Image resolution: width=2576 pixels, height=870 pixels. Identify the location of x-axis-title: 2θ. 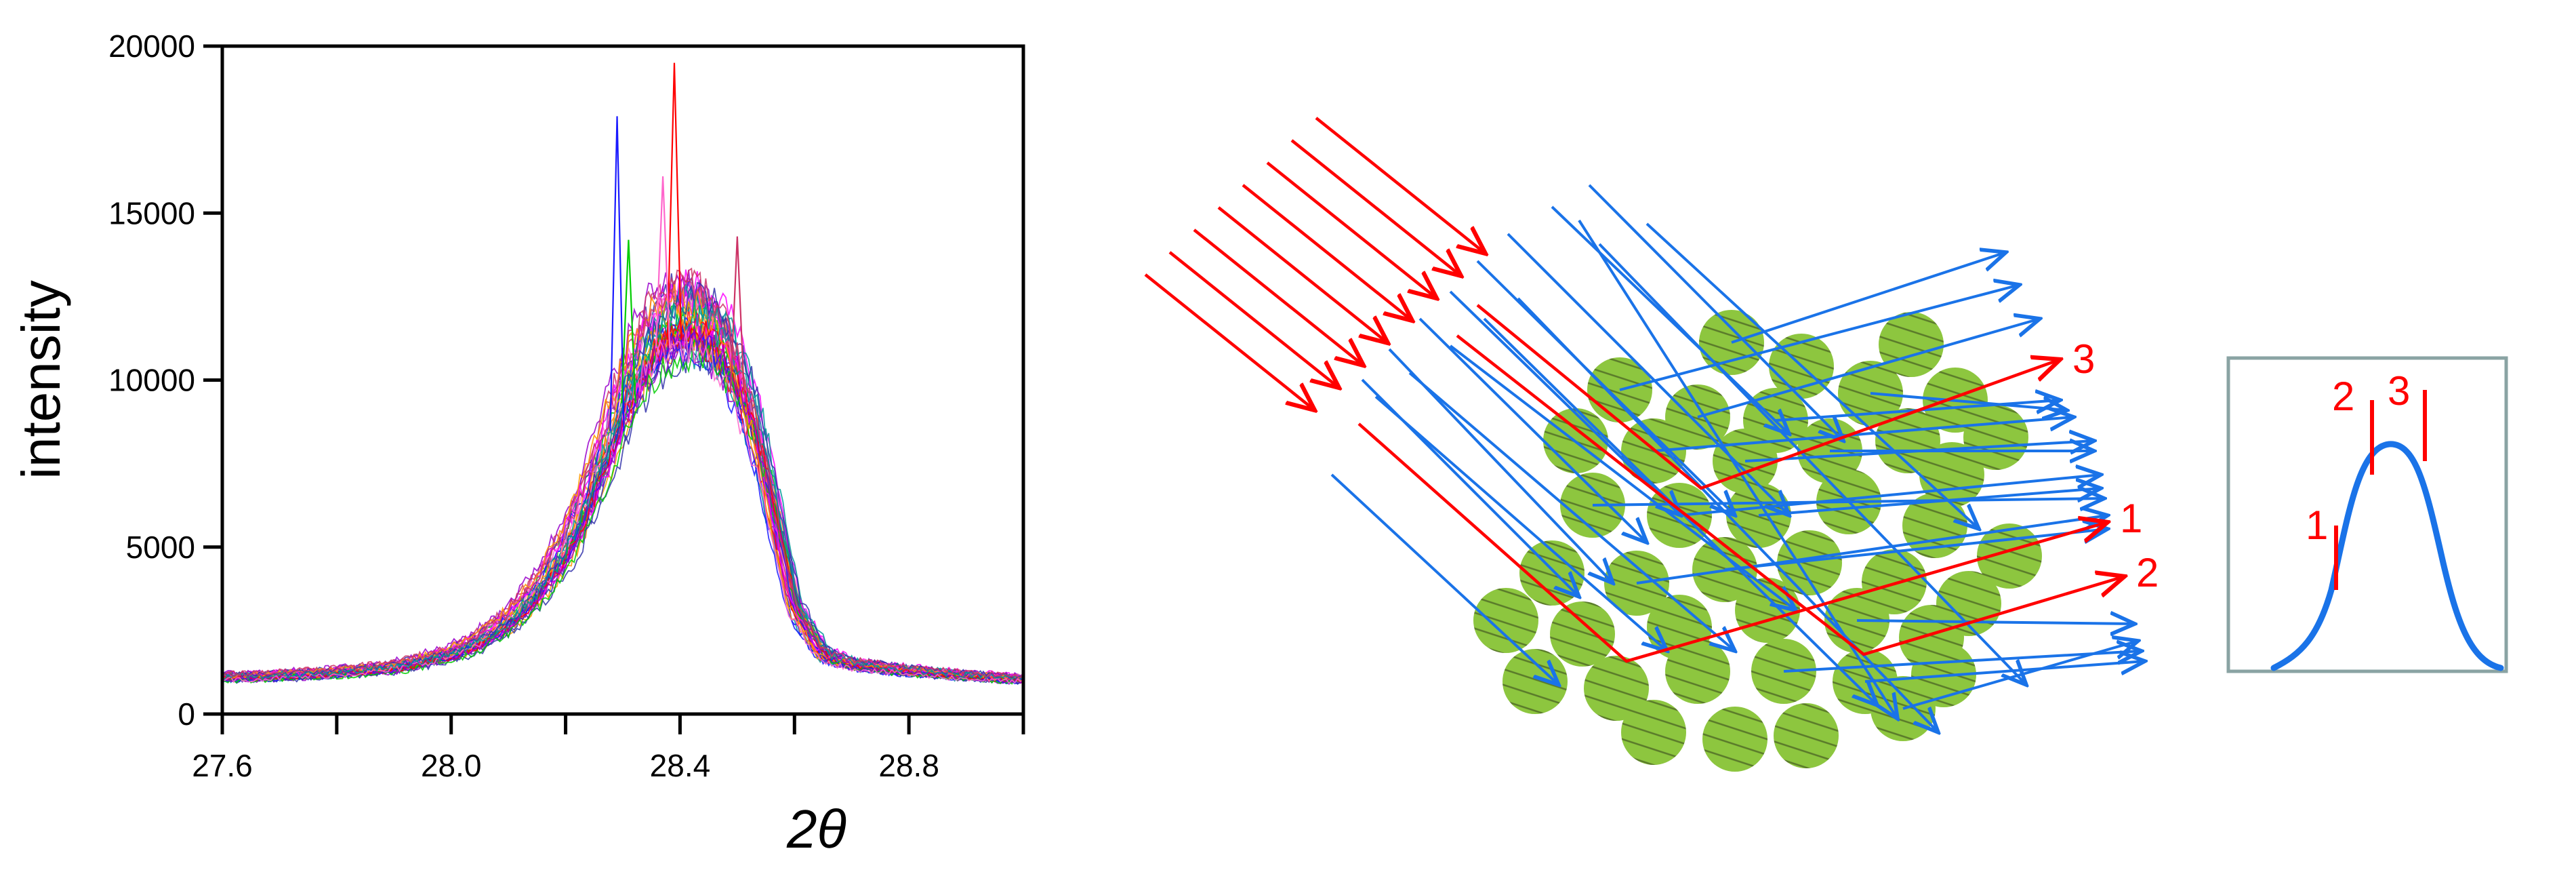
(816, 829).